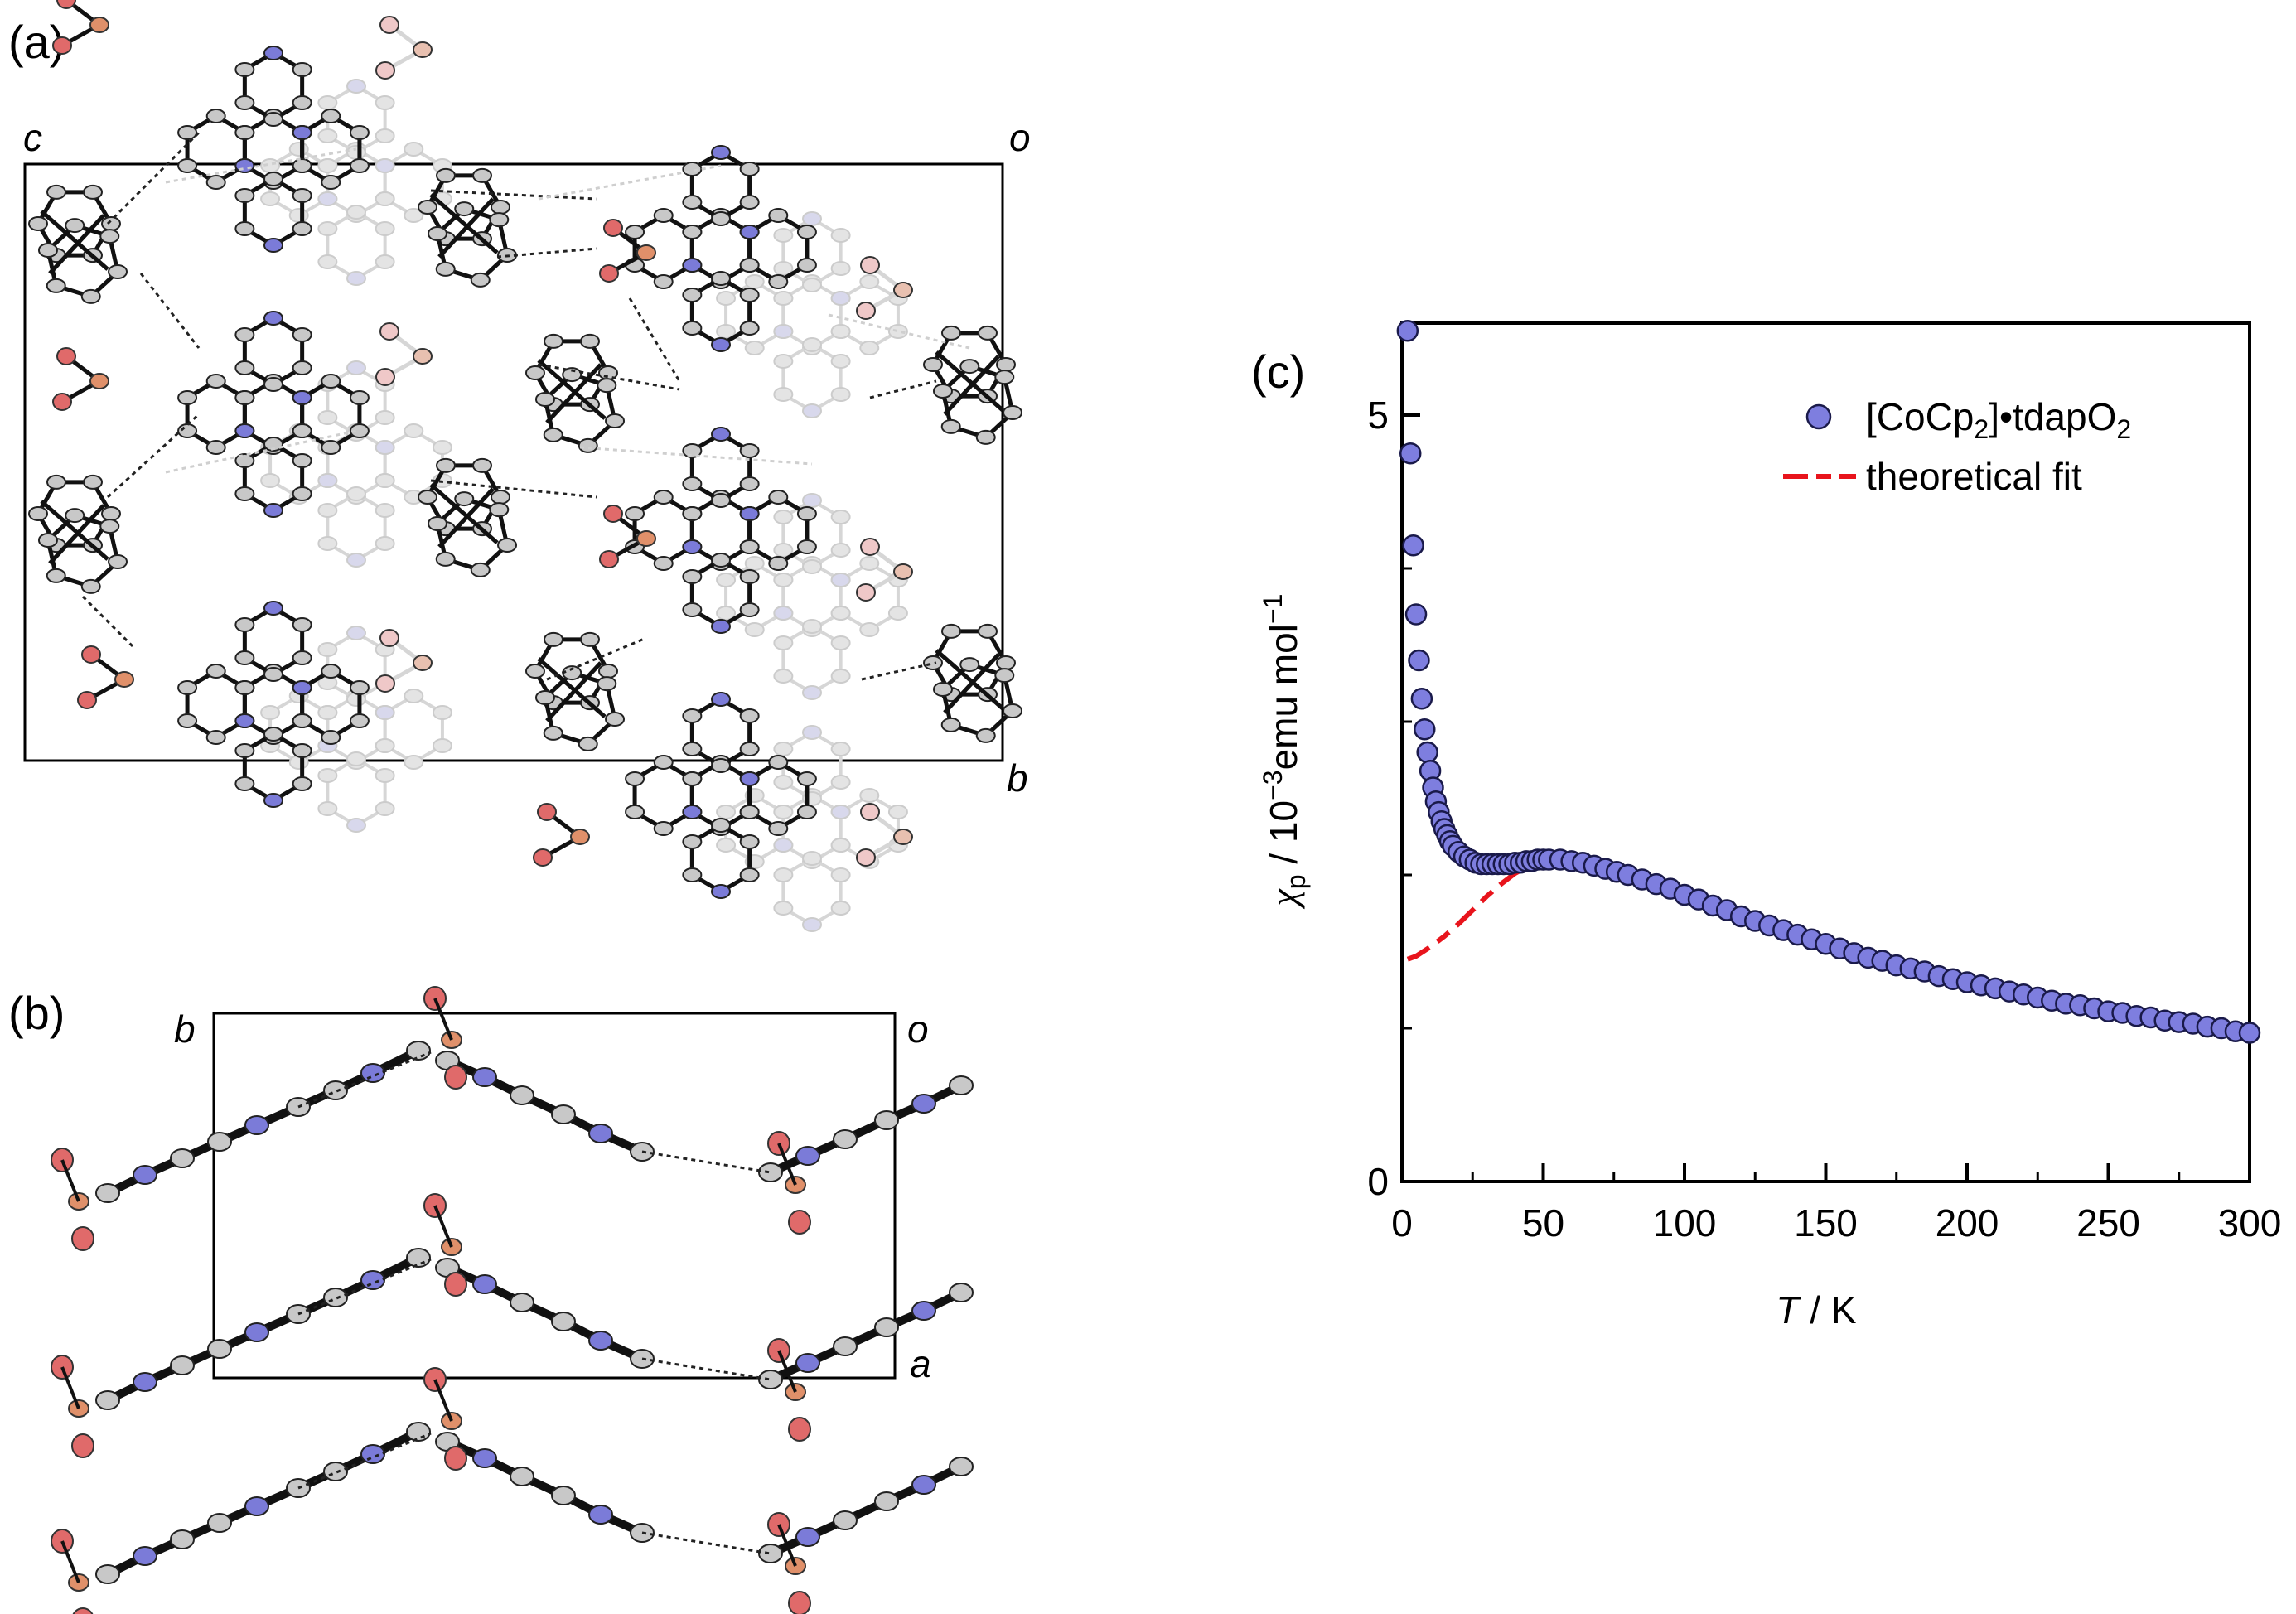 The height and width of the screenshot is (1614, 2296). What do you see at coordinates (1018, 778) in the screenshot?
I see `axis-label-b-a: b` at bounding box center [1018, 778].